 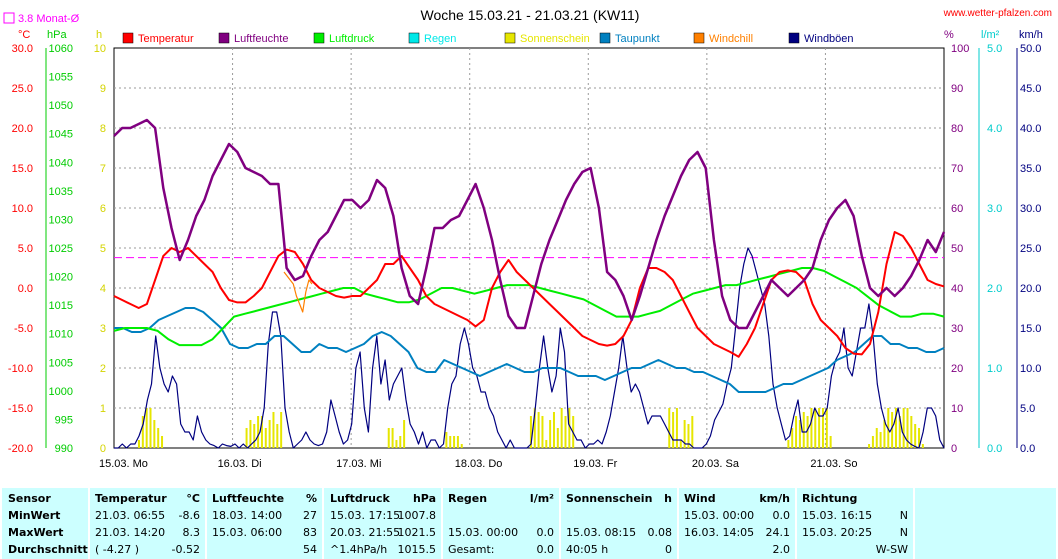 I want to click on stats-wind-val: 24.1, so click(x=778, y=532).